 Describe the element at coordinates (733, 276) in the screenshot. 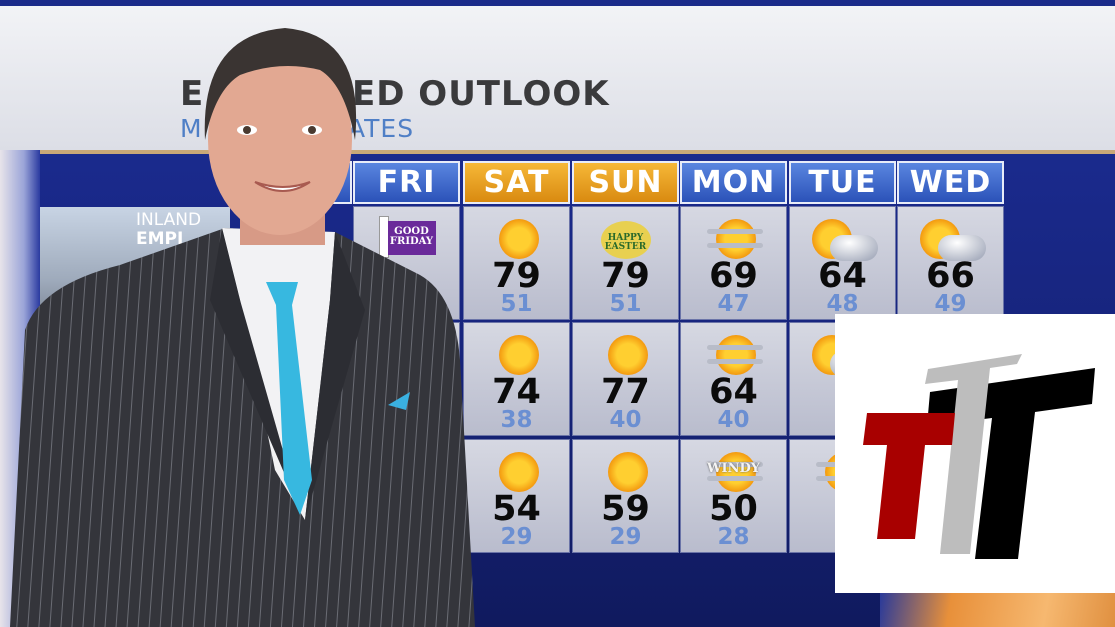

I see `high-temp: 69` at that location.